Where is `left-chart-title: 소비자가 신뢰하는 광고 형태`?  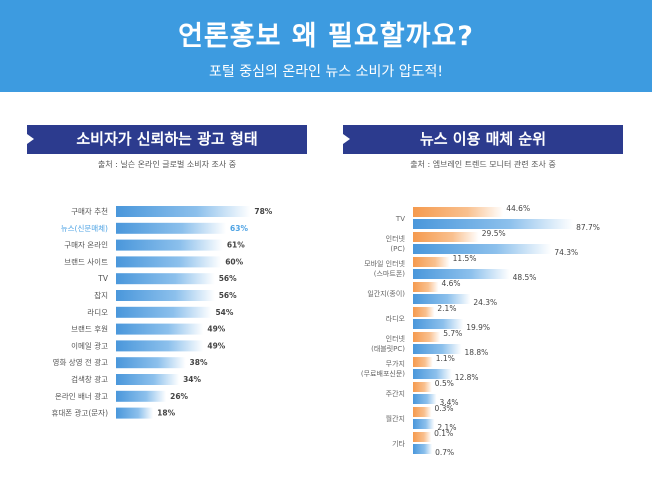
left-chart-title: 소비자가 신뢰하는 광고 형태 is located at coordinates (167, 139).